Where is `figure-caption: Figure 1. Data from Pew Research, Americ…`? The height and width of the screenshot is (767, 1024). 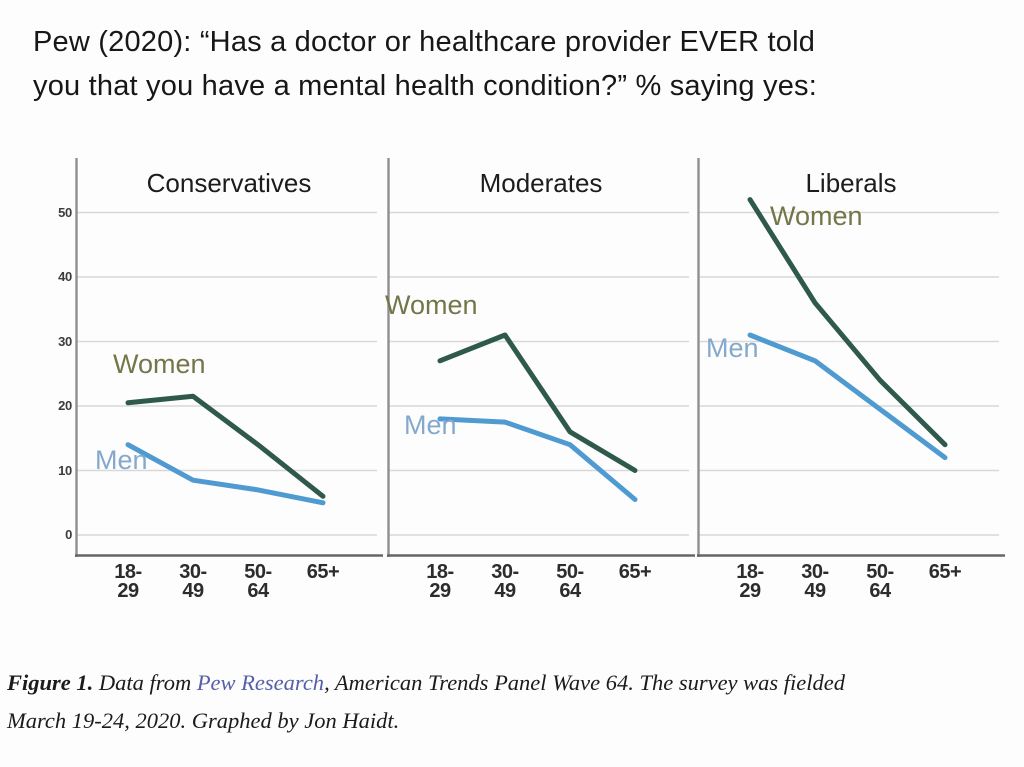
figure-caption: Figure 1. Data from Pew Research, Americ… is located at coordinates (513, 702).